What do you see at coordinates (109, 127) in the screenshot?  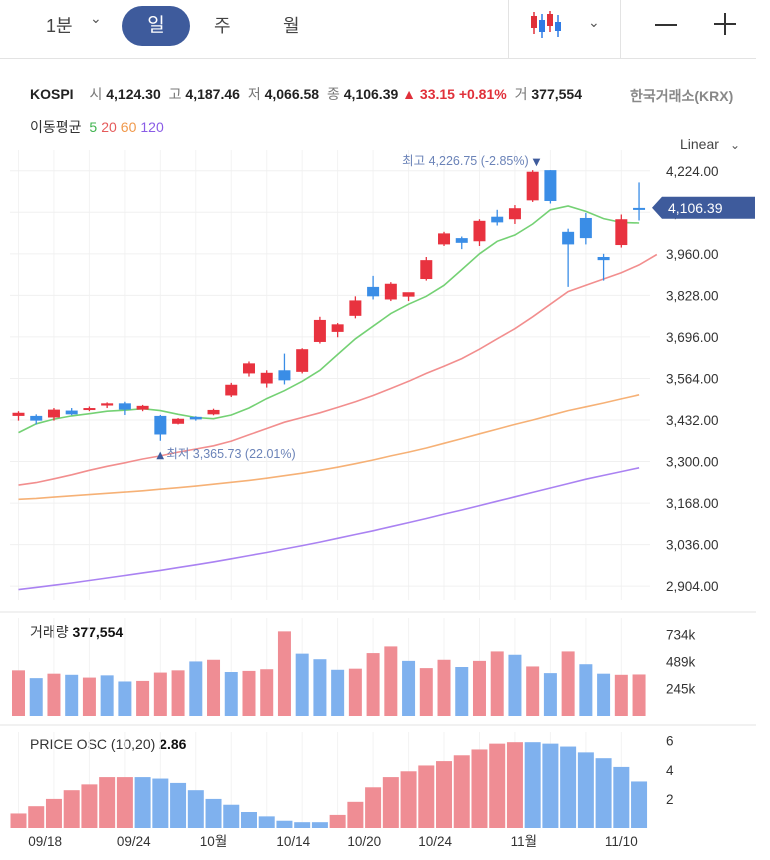 I see `ma-20: 20` at bounding box center [109, 127].